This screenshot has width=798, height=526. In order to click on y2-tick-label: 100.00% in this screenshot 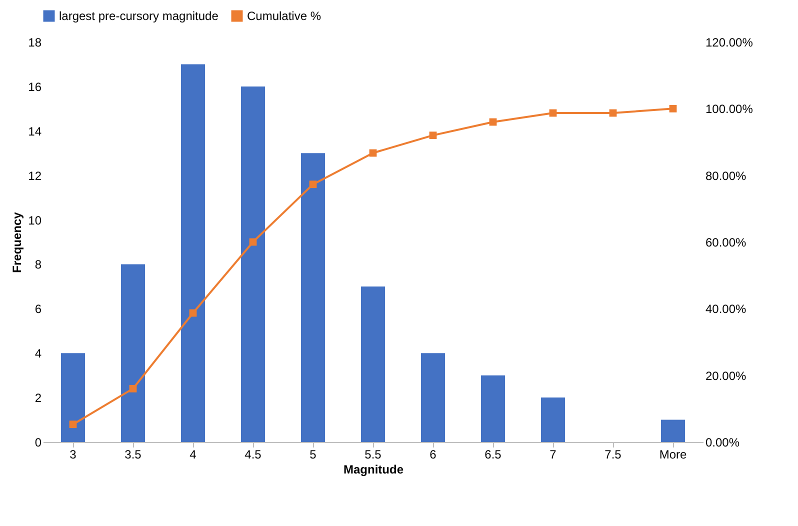, I will do `click(730, 109)`.